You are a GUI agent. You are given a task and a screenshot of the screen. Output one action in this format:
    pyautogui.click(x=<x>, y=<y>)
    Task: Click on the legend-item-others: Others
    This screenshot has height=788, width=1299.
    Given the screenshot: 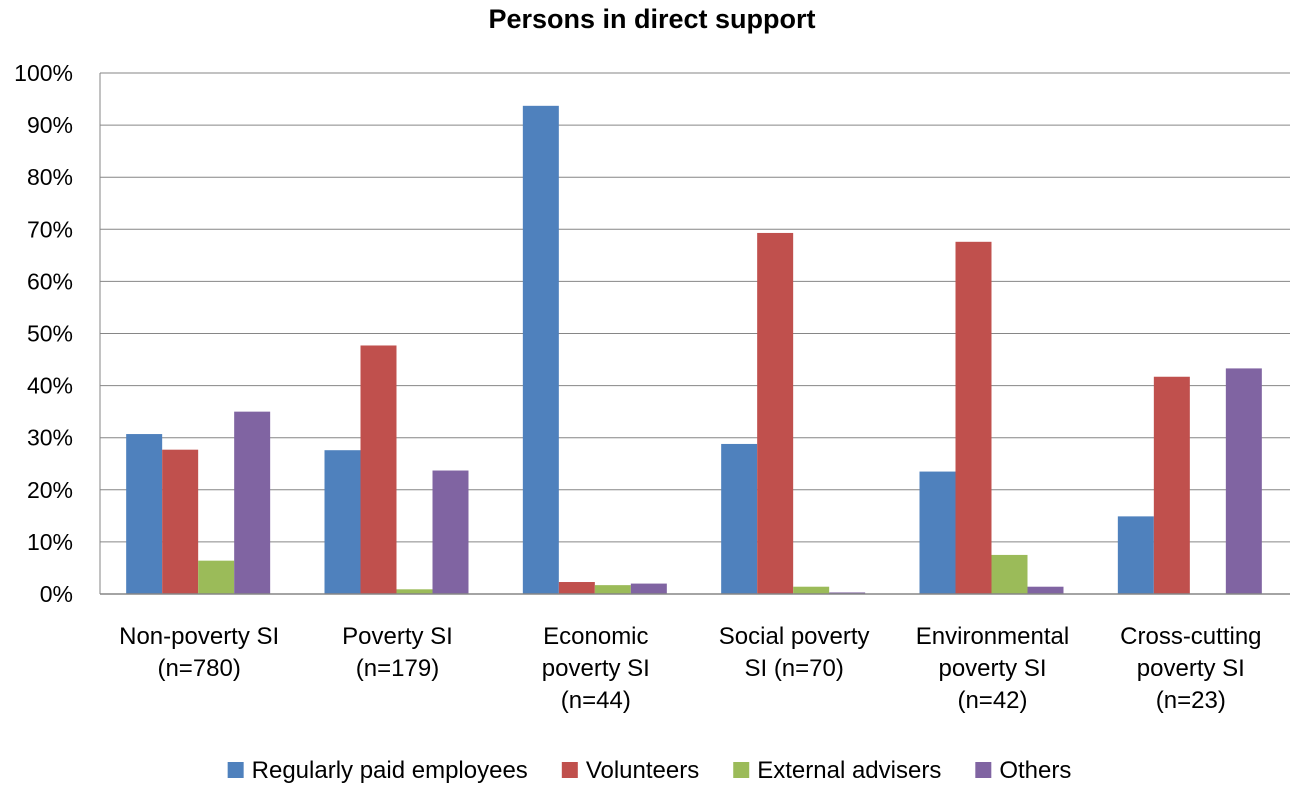 What is the action you would take?
    pyautogui.click(x=1023, y=770)
    